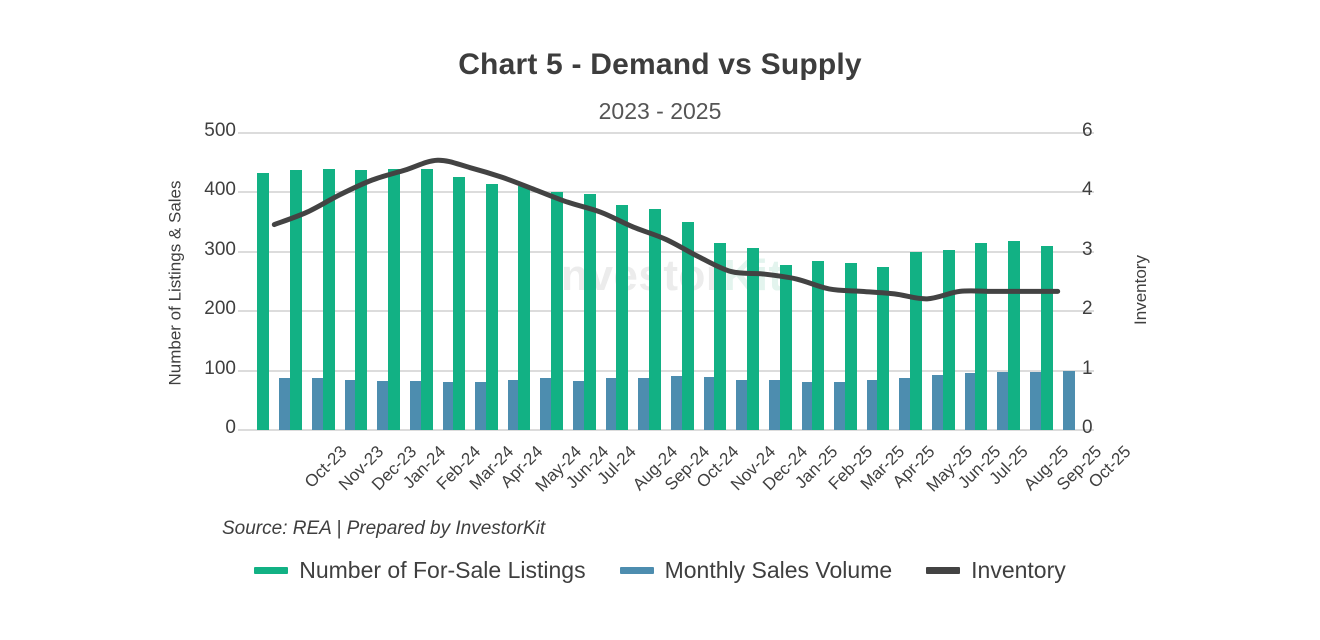 This screenshot has width=1320, height=640. What do you see at coordinates (660, 64) in the screenshot?
I see `chart-title: Chart 5 - Demand vs Supply` at bounding box center [660, 64].